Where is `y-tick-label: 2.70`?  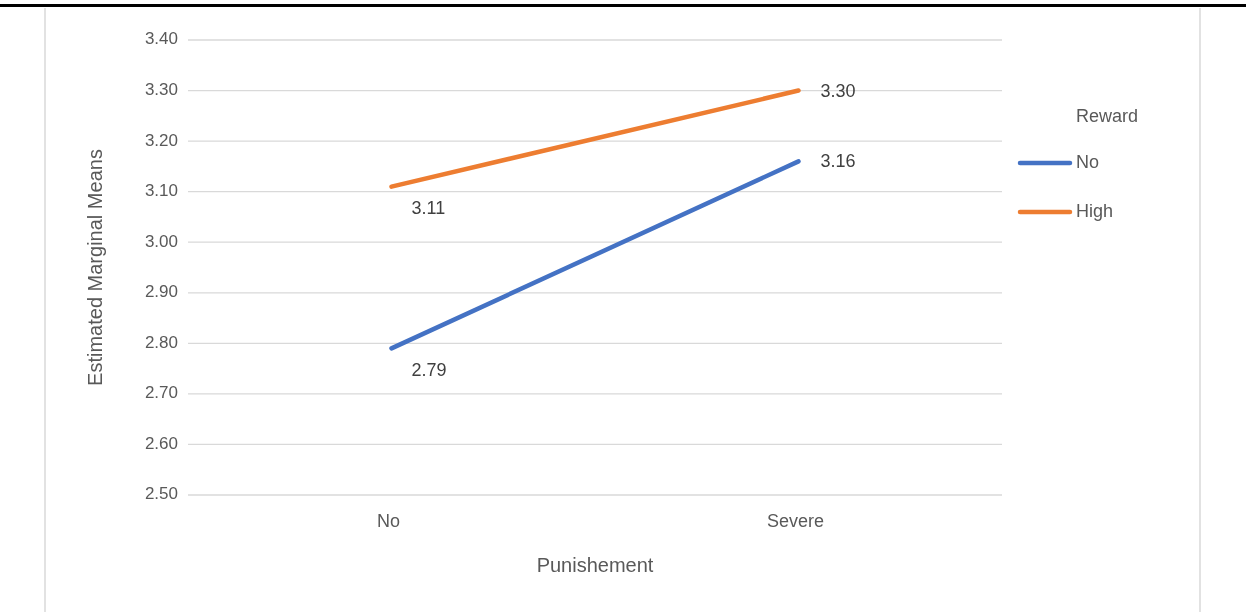
y-tick-label: 2.70 is located at coordinates (161, 393).